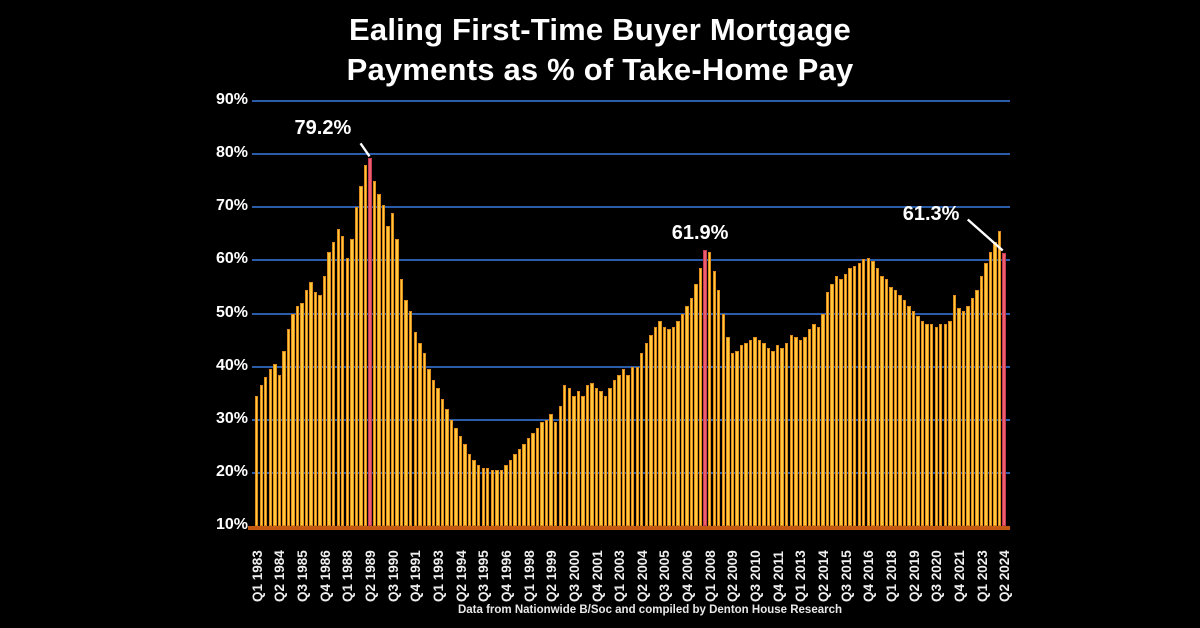  Describe the element at coordinates (642, 576) in the screenshot. I see `x-tick-label: Q2 2004` at that location.